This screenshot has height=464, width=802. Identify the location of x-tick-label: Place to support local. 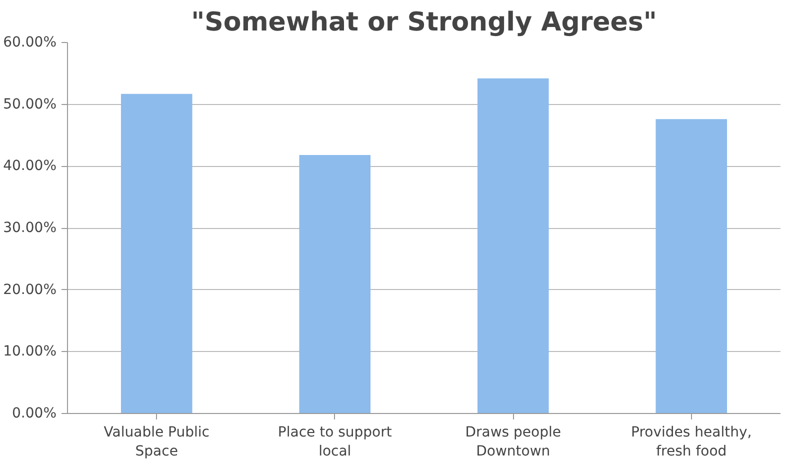
(335, 442).